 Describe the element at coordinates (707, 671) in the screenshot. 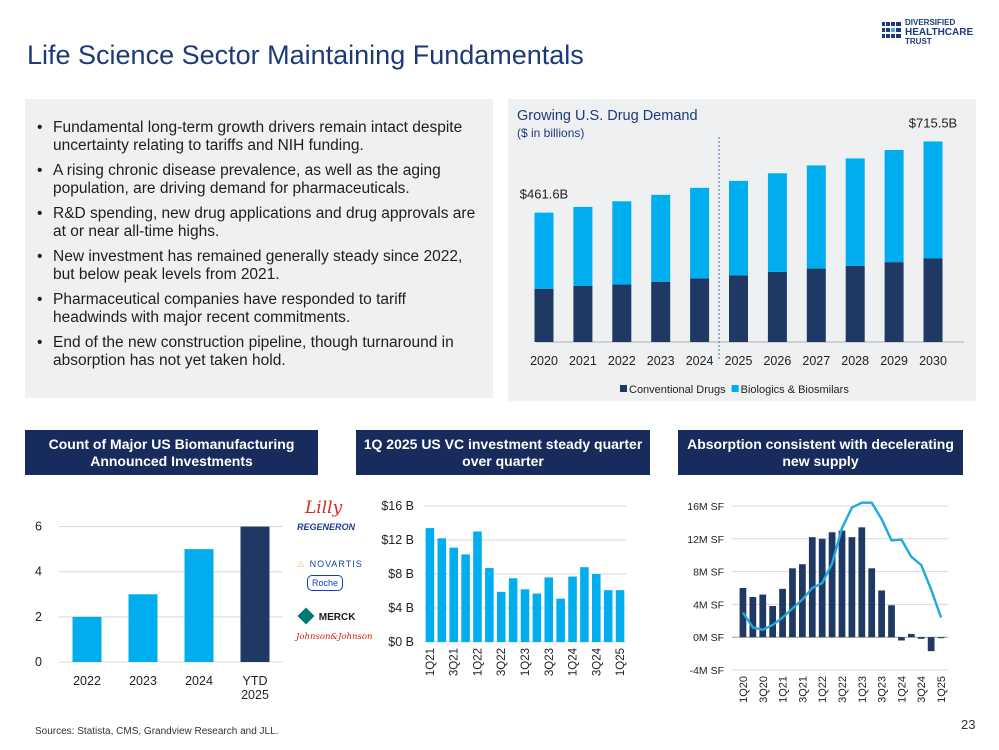

I see `abs-y-tick: -4M SF` at that location.